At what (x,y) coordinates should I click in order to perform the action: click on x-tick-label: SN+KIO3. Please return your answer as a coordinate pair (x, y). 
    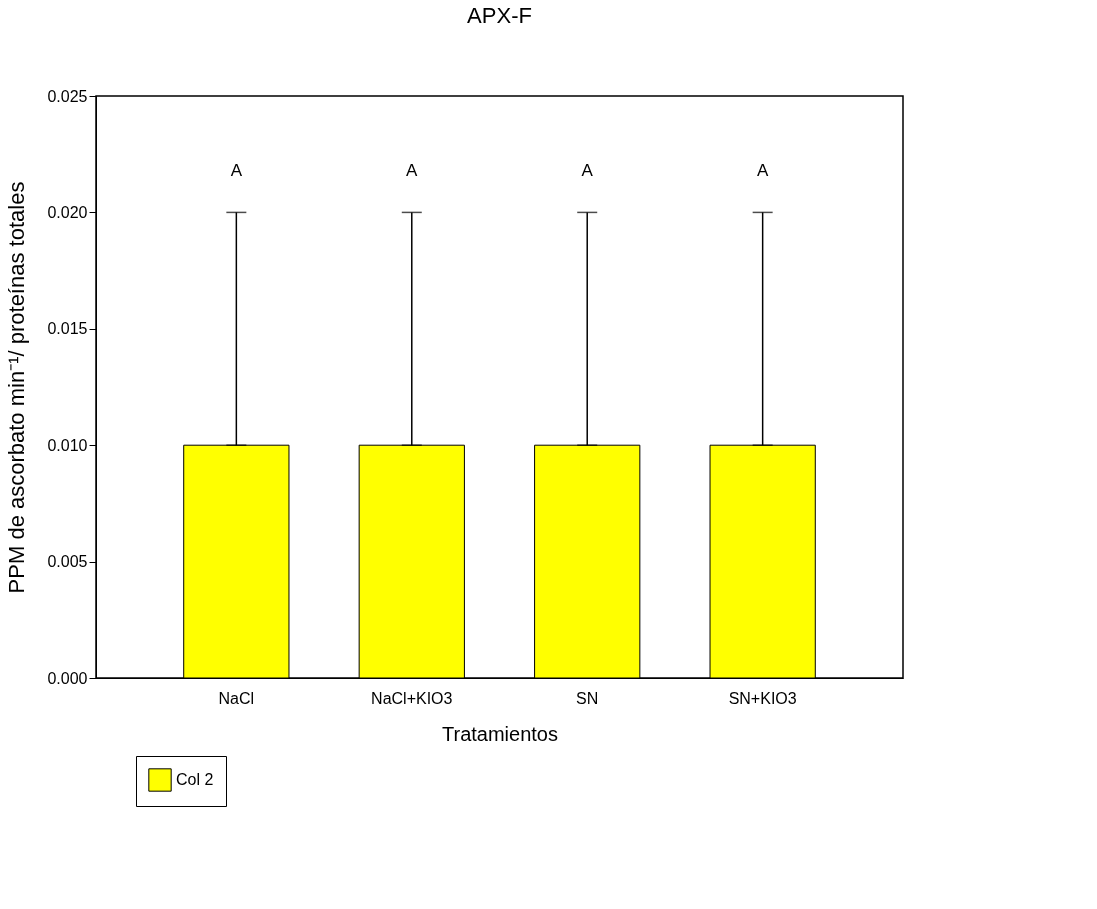
    Looking at the image, I should click on (762, 698).